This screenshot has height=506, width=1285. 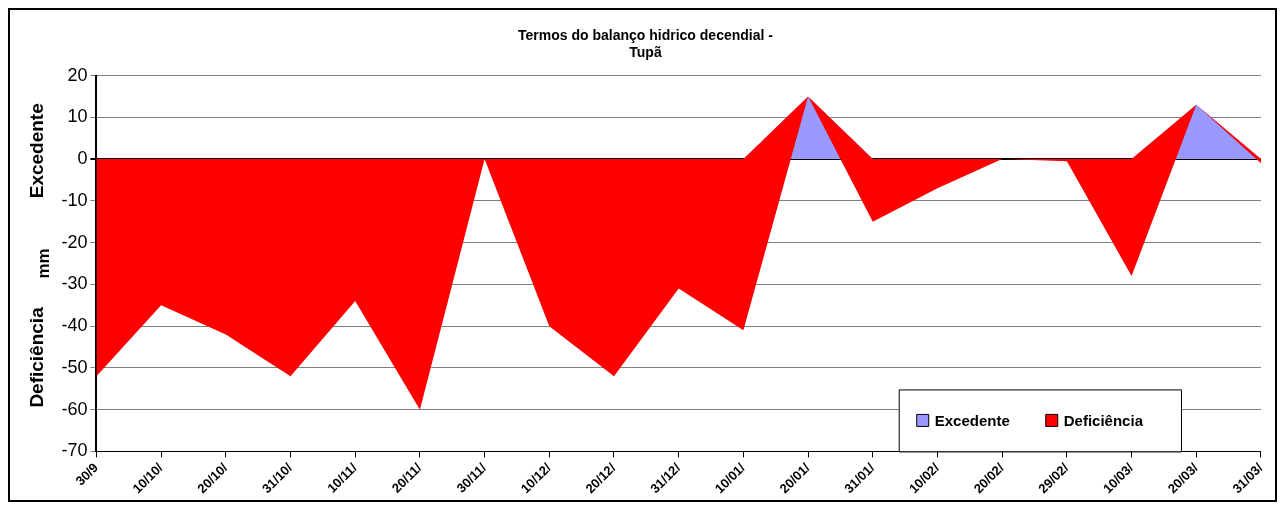 What do you see at coordinates (74, 408) in the screenshot?
I see `y-tick-label: -60` at bounding box center [74, 408].